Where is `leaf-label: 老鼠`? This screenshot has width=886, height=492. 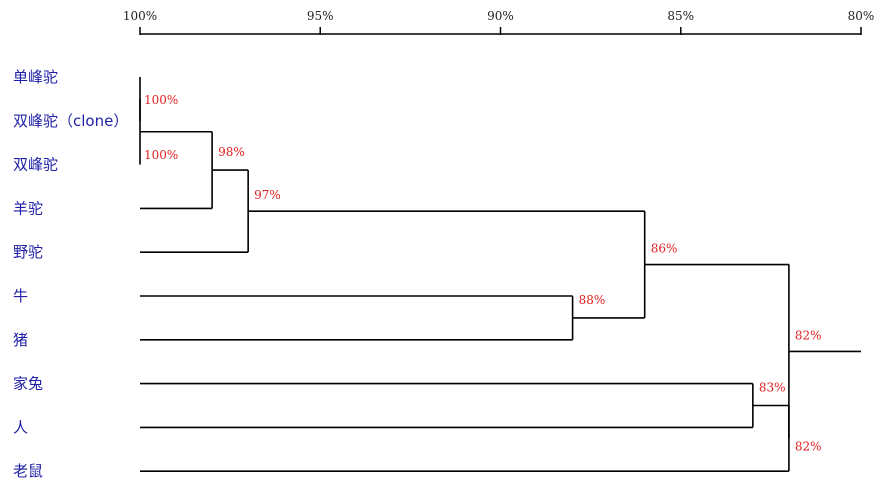
leaf-label: 老鼠 is located at coordinates (28, 471).